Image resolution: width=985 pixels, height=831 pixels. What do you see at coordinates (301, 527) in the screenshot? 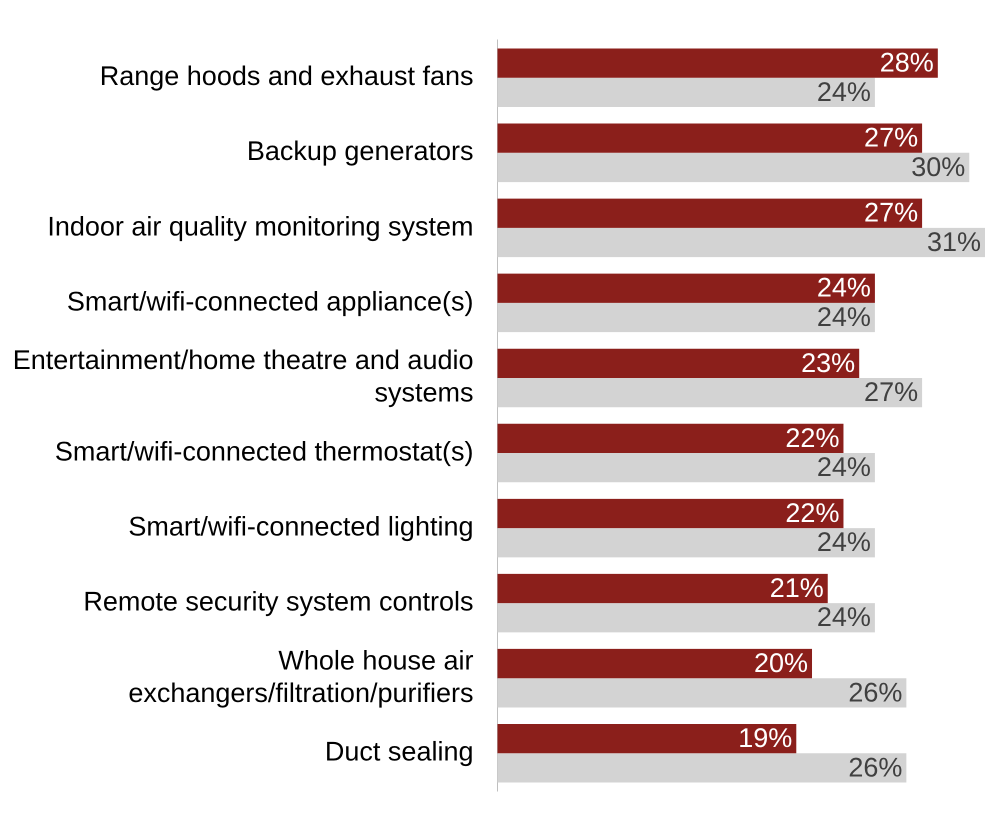
I see `y-tick-label: Smart/wifi-connected lighting` at bounding box center [301, 527].